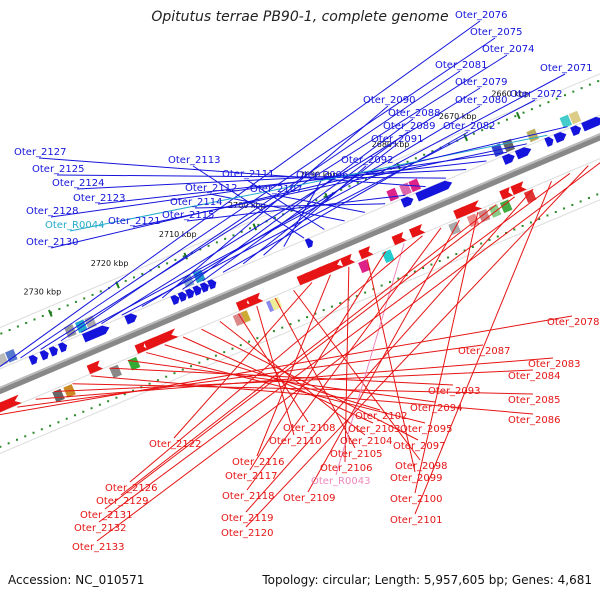 This screenshot has height=600, width=600. What do you see at coordinates (461, 65) in the screenshot?
I see `gene-label-upper: Oter_2081` at bounding box center [461, 65].